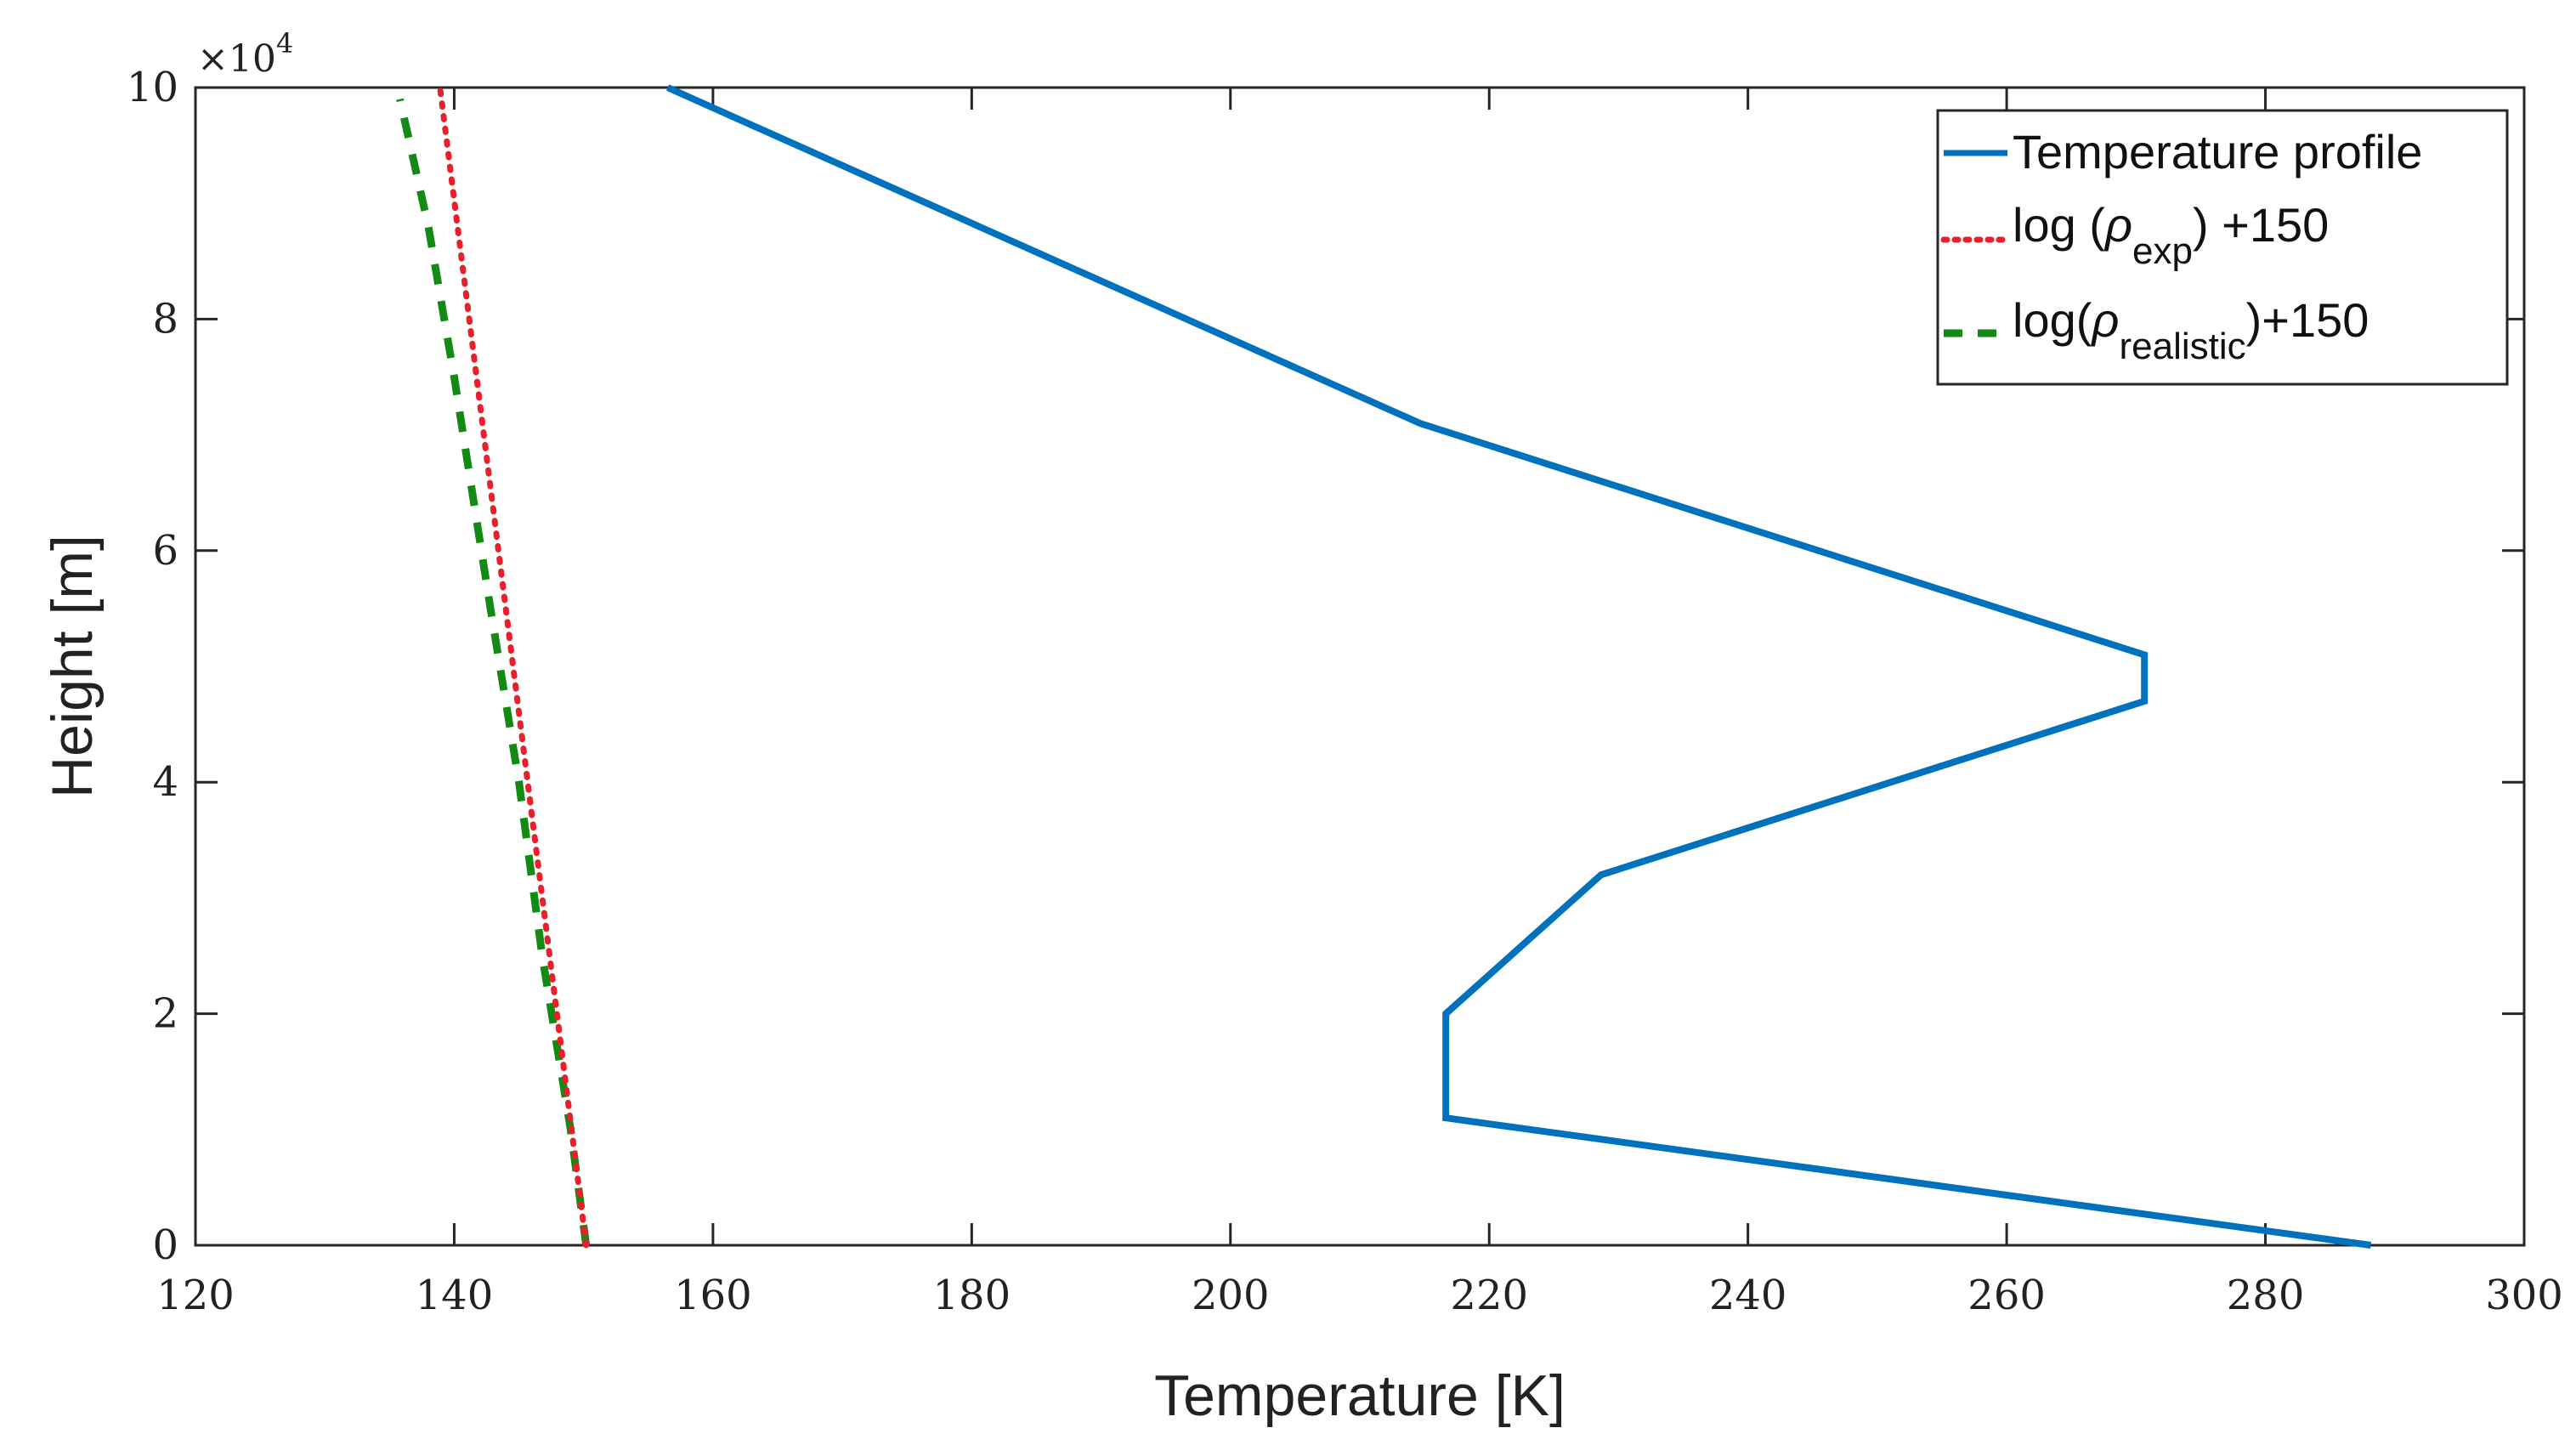 Image resolution: width=2576 pixels, height=1445 pixels. What do you see at coordinates (72, 666) in the screenshot?
I see `y-axis-title: Height [m]` at bounding box center [72, 666].